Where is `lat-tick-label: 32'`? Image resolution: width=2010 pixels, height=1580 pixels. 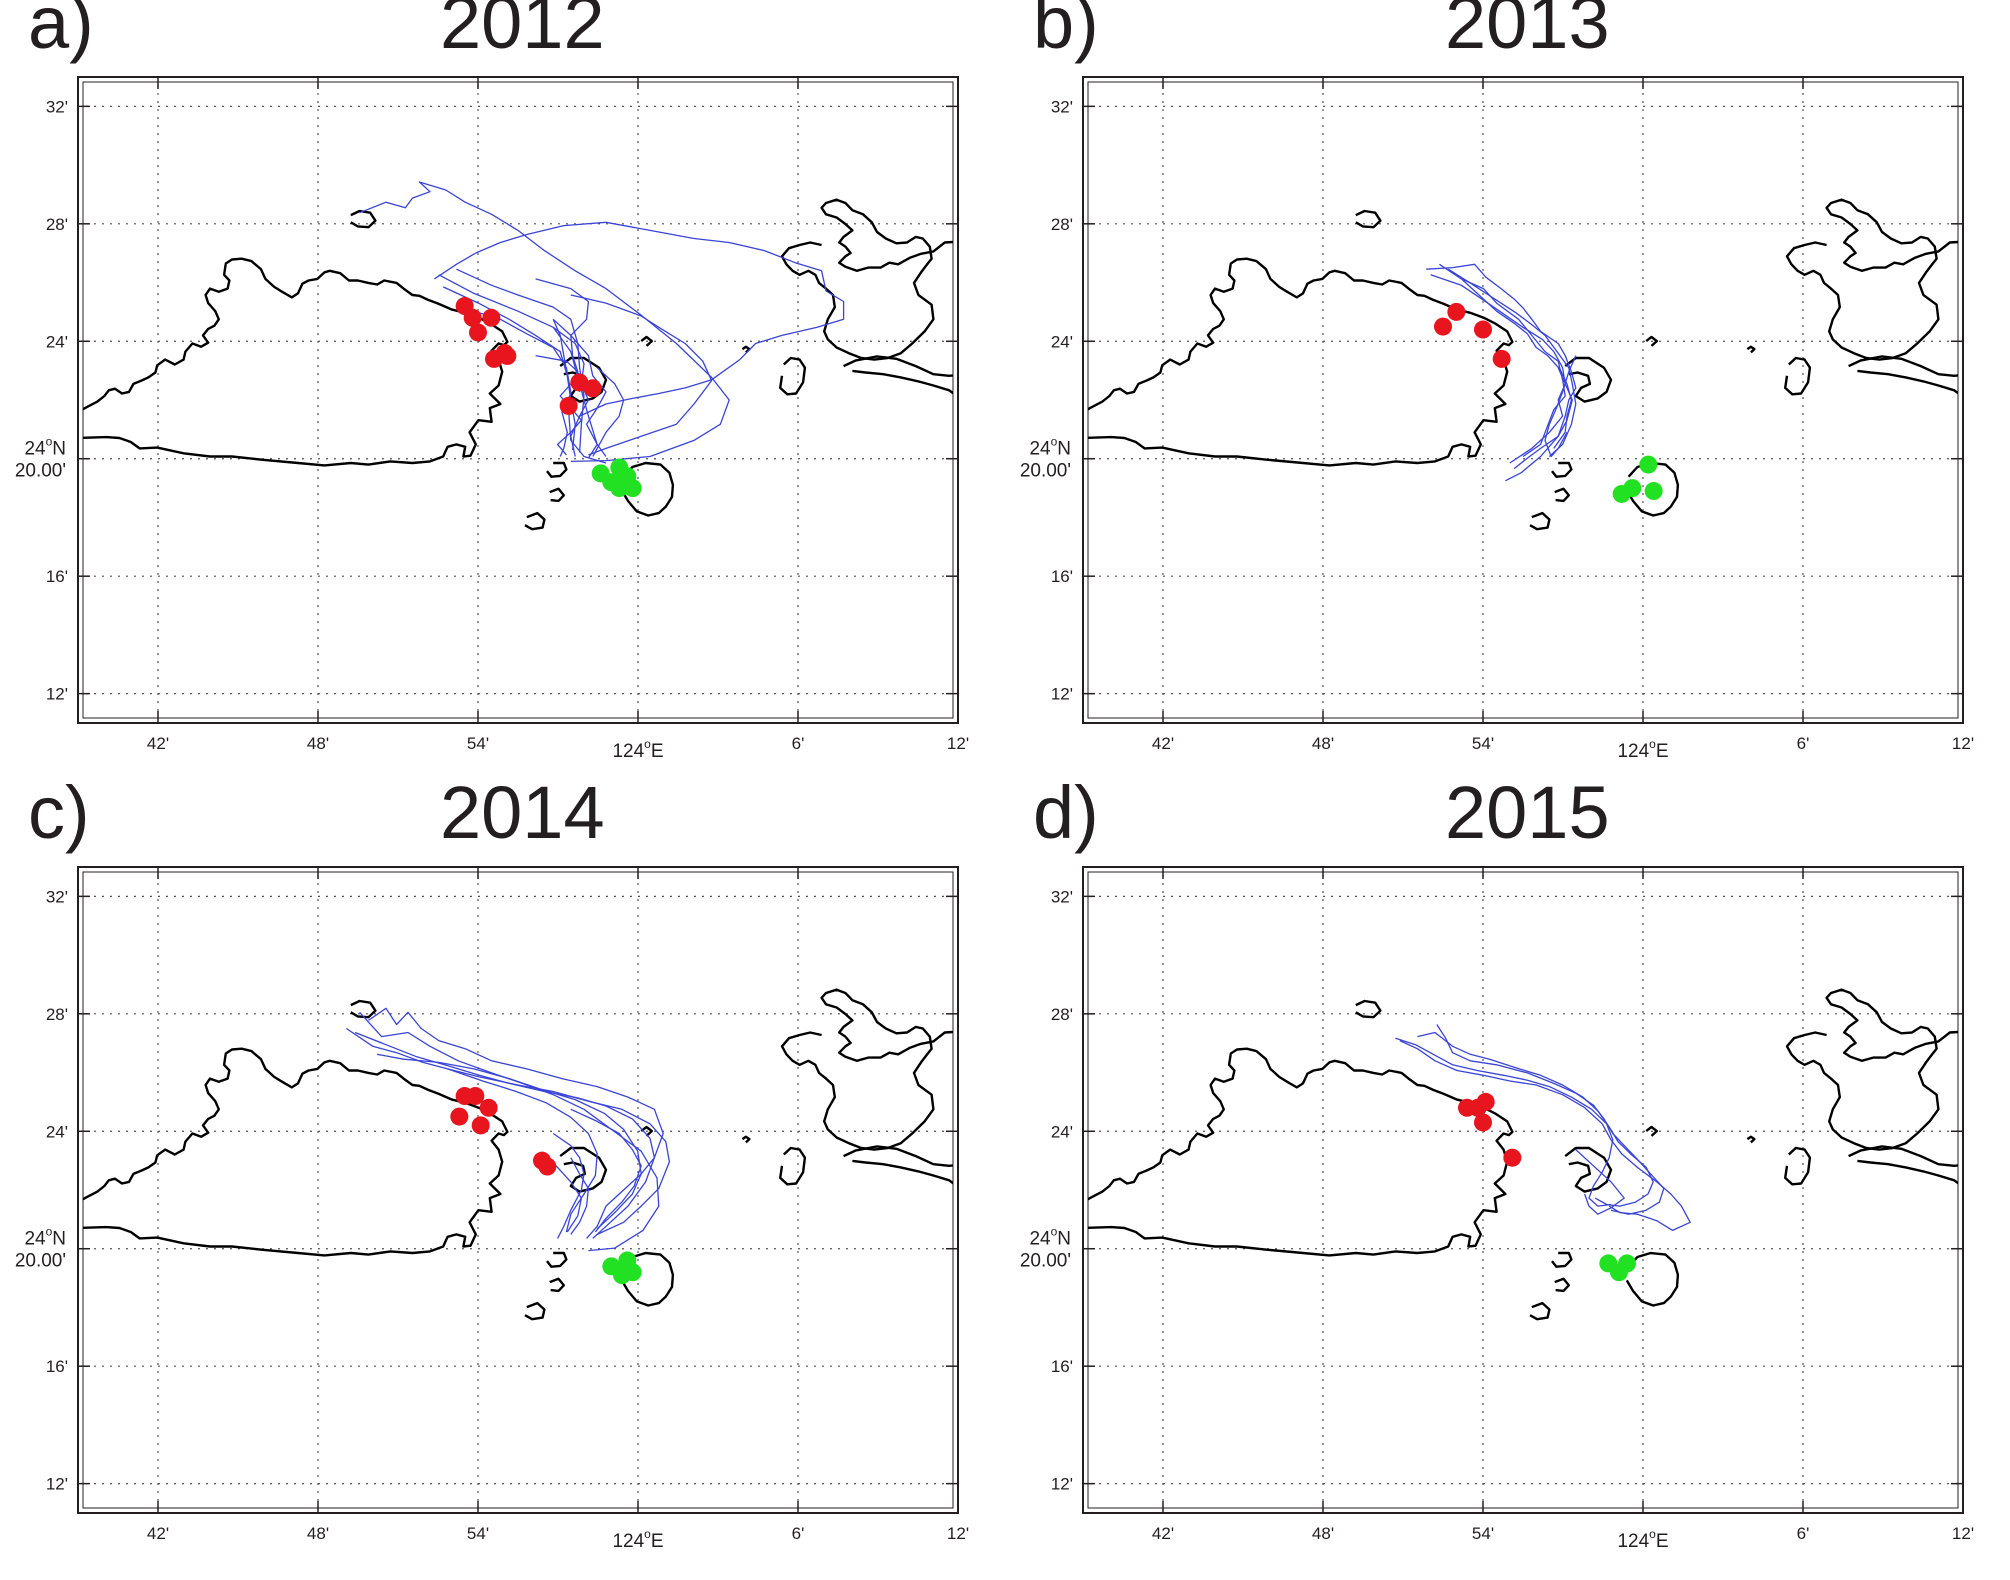 lat-tick-label: 32' is located at coordinates (57, 106).